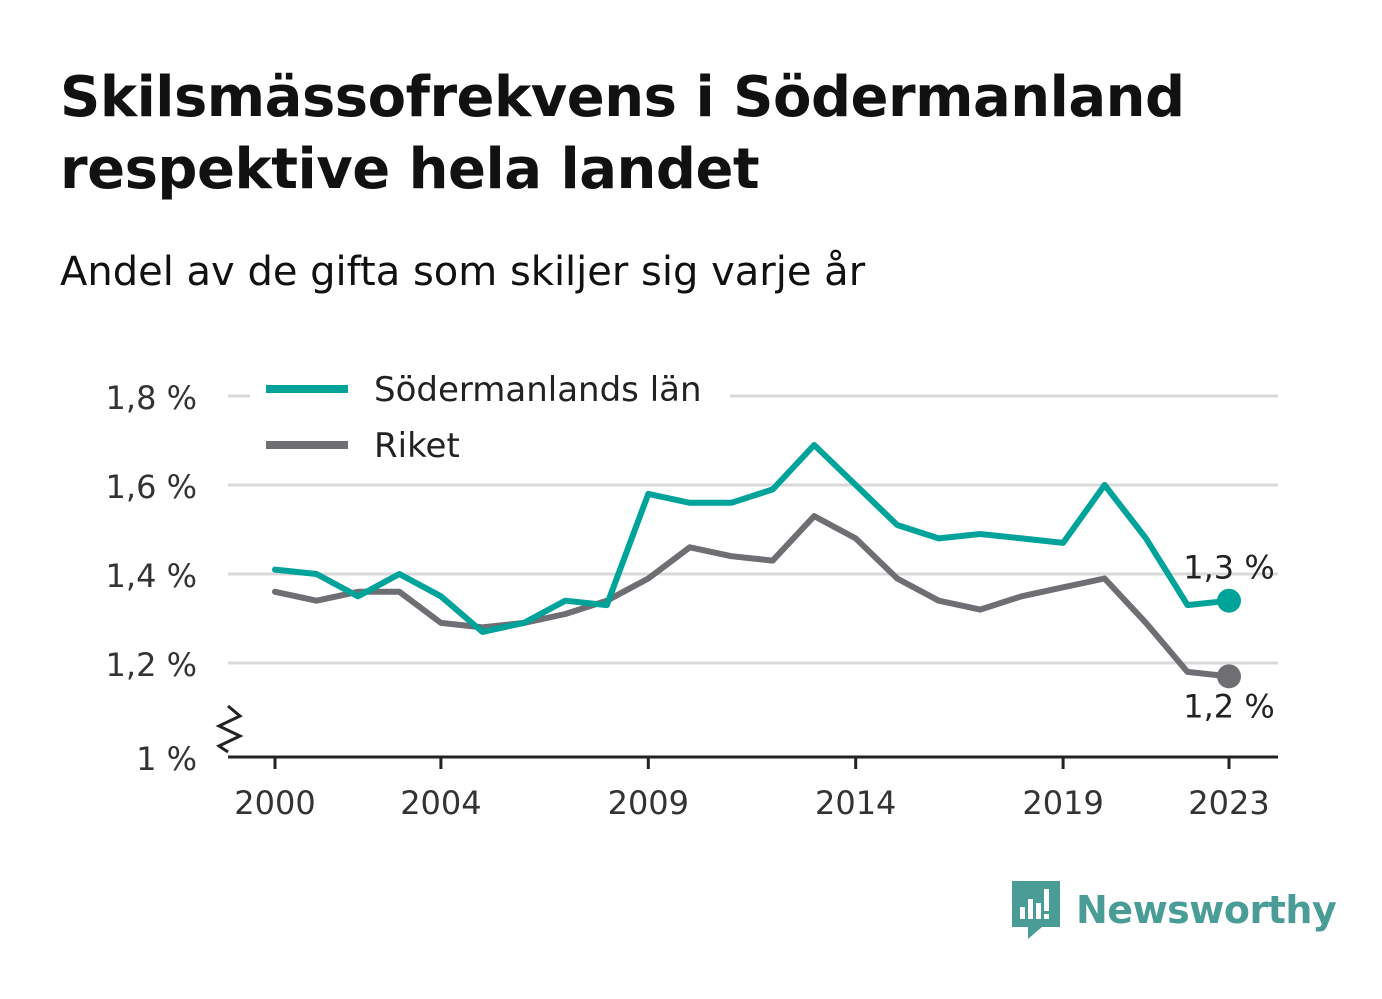  Describe the element at coordinates (166, 759) in the screenshot. I see `y-tick-label: 1 %` at that location.